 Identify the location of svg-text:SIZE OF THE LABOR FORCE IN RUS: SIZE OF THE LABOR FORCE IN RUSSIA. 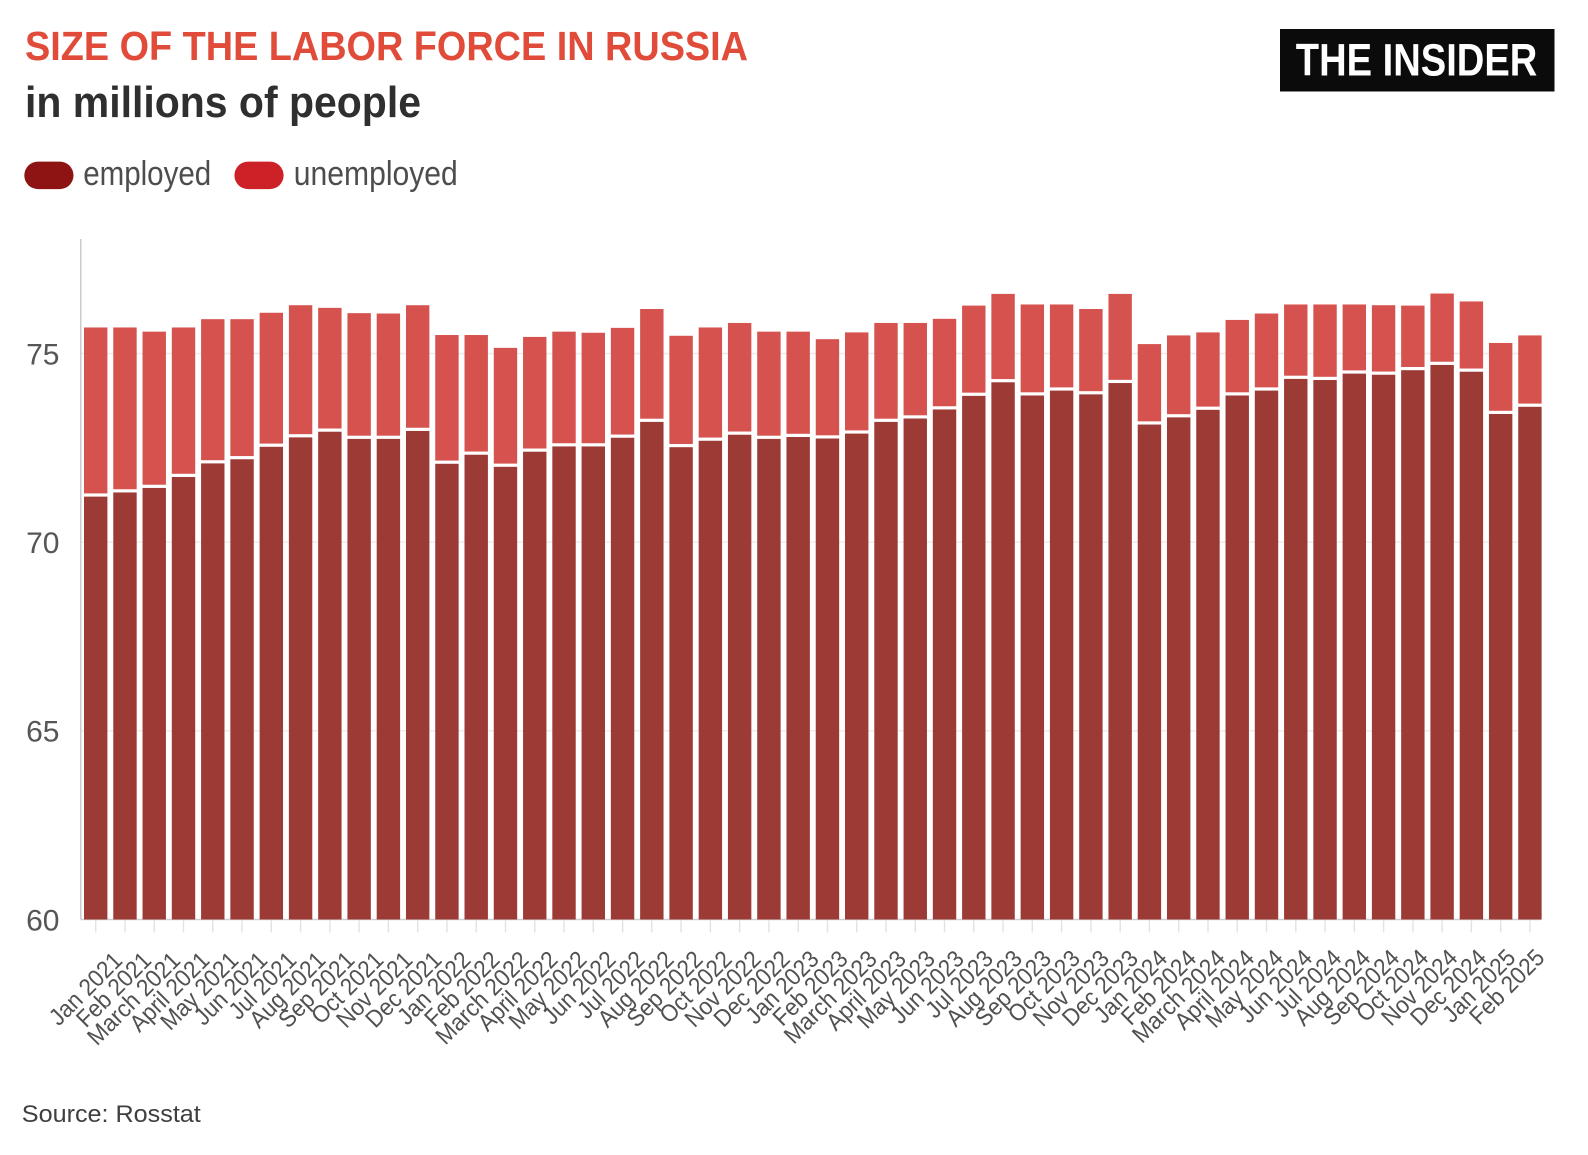
(386, 46).